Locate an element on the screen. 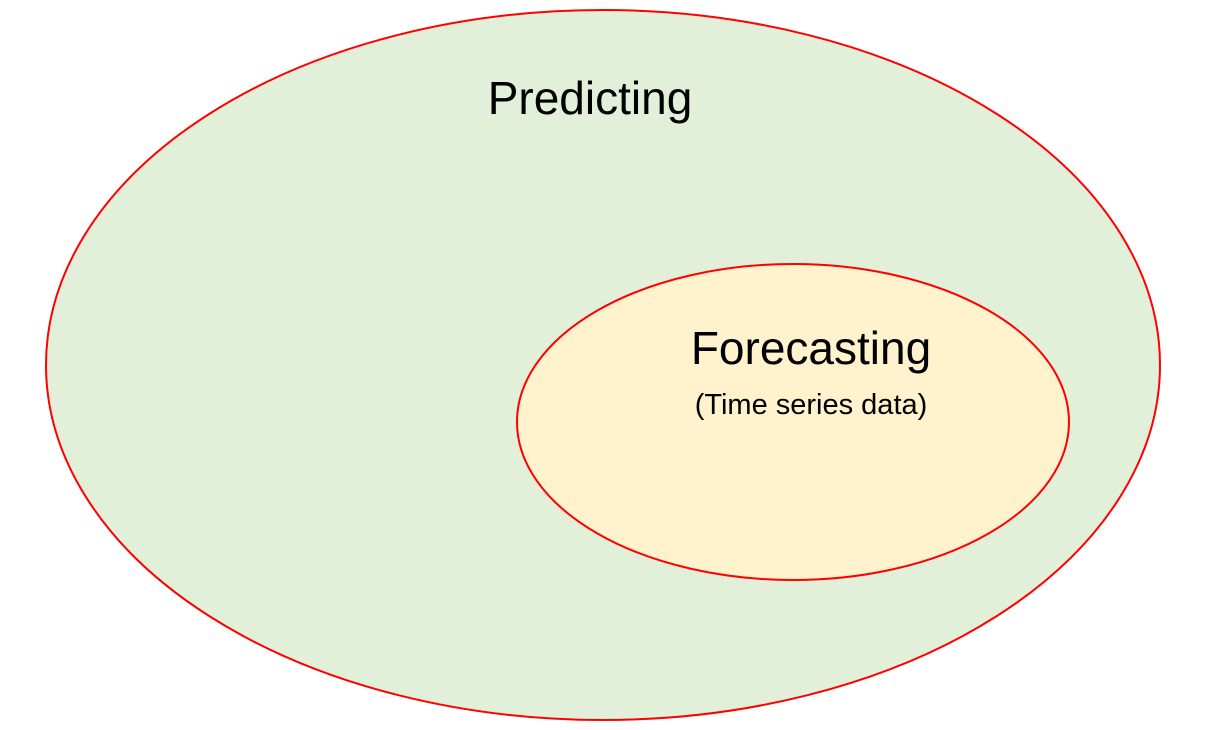 The width and height of the screenshot is (1205, 730). predicting-label: Predicting is located at coordinates (590, 98).